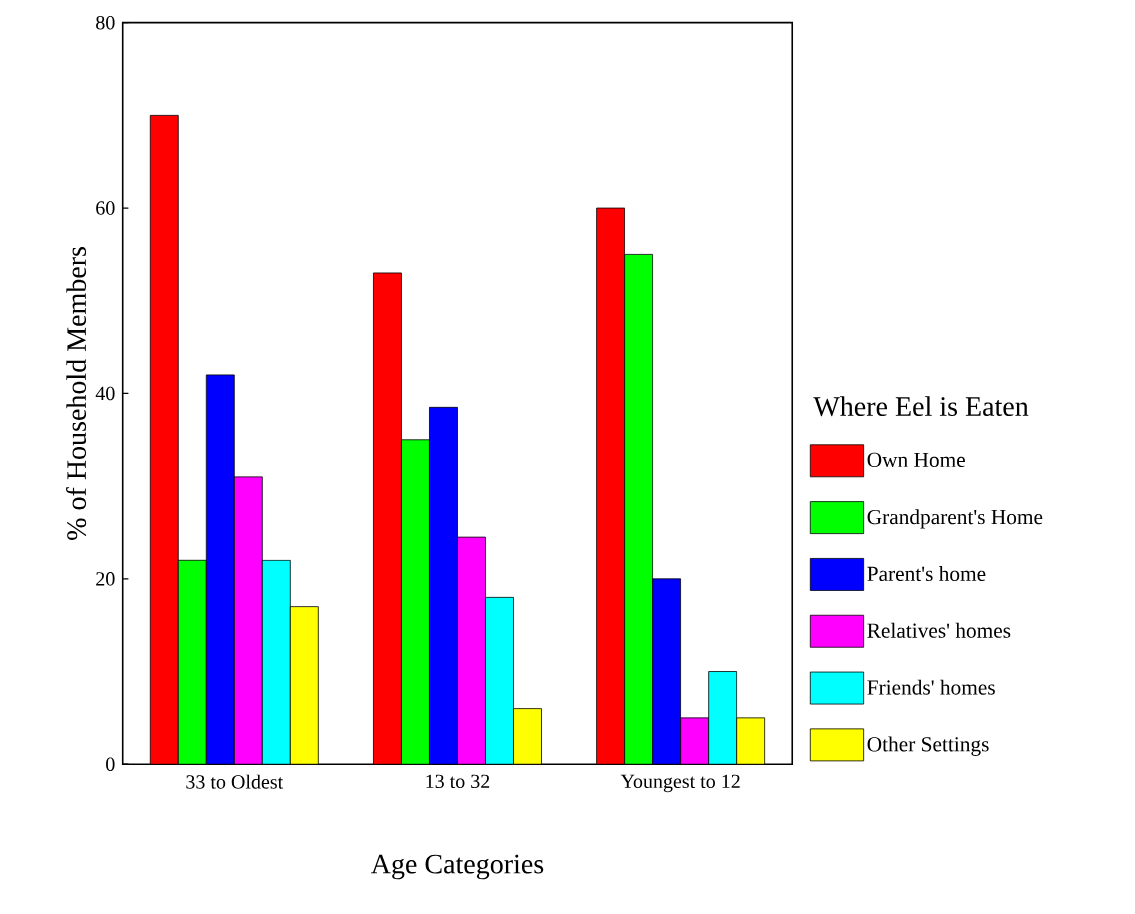 This screenshot has width=1135, height=914. What do you see at coordinates (680, 783) in the screenshot?
I see `x-tick-label: Youngest to 12` at bounding box center [680, 783].